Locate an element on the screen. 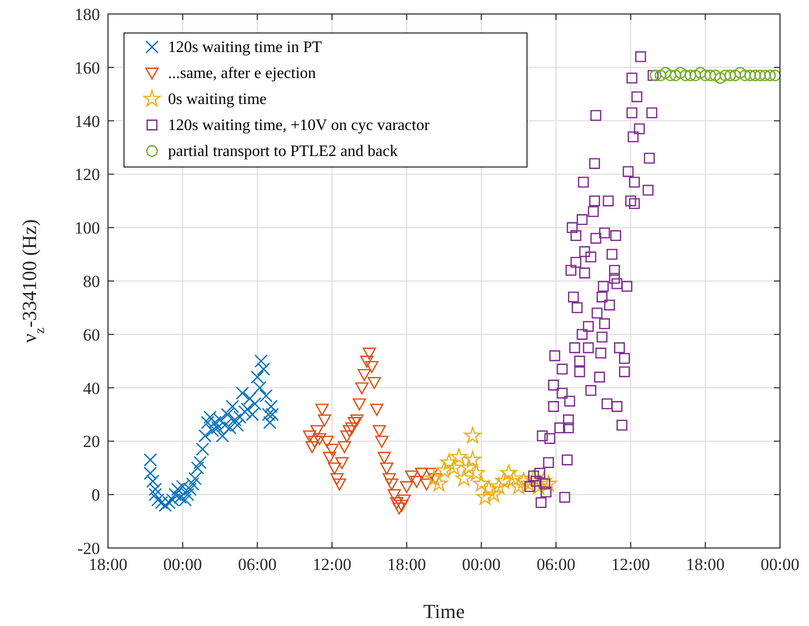 This screenshot has height=626, width=809. legend-label: 0s waiting time is located at coordinates (217, 99).